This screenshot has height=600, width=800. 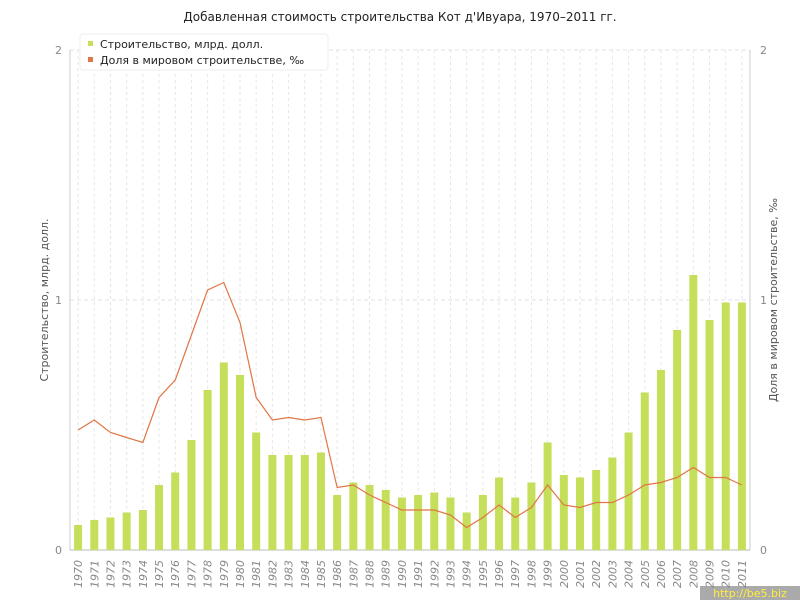 I want to click on x-tick-label: 1975, so click(x=159, y=574).